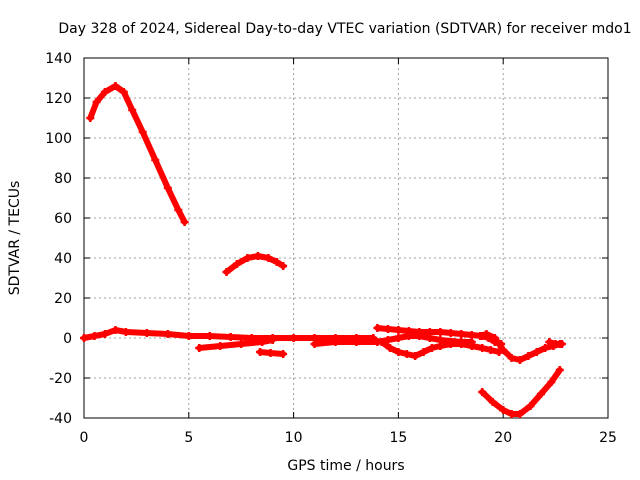 This screenshot has height=480, width=640. What do you see at coordinates (63, 219) in the screenshot?
I see `y-tick-label: 60` at bounding box center [63, 219].